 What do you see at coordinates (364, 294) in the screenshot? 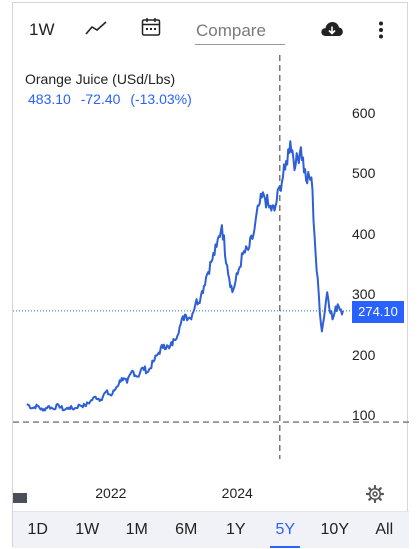
I see `y-tick-label: 300` at bounding box center [364, 294].